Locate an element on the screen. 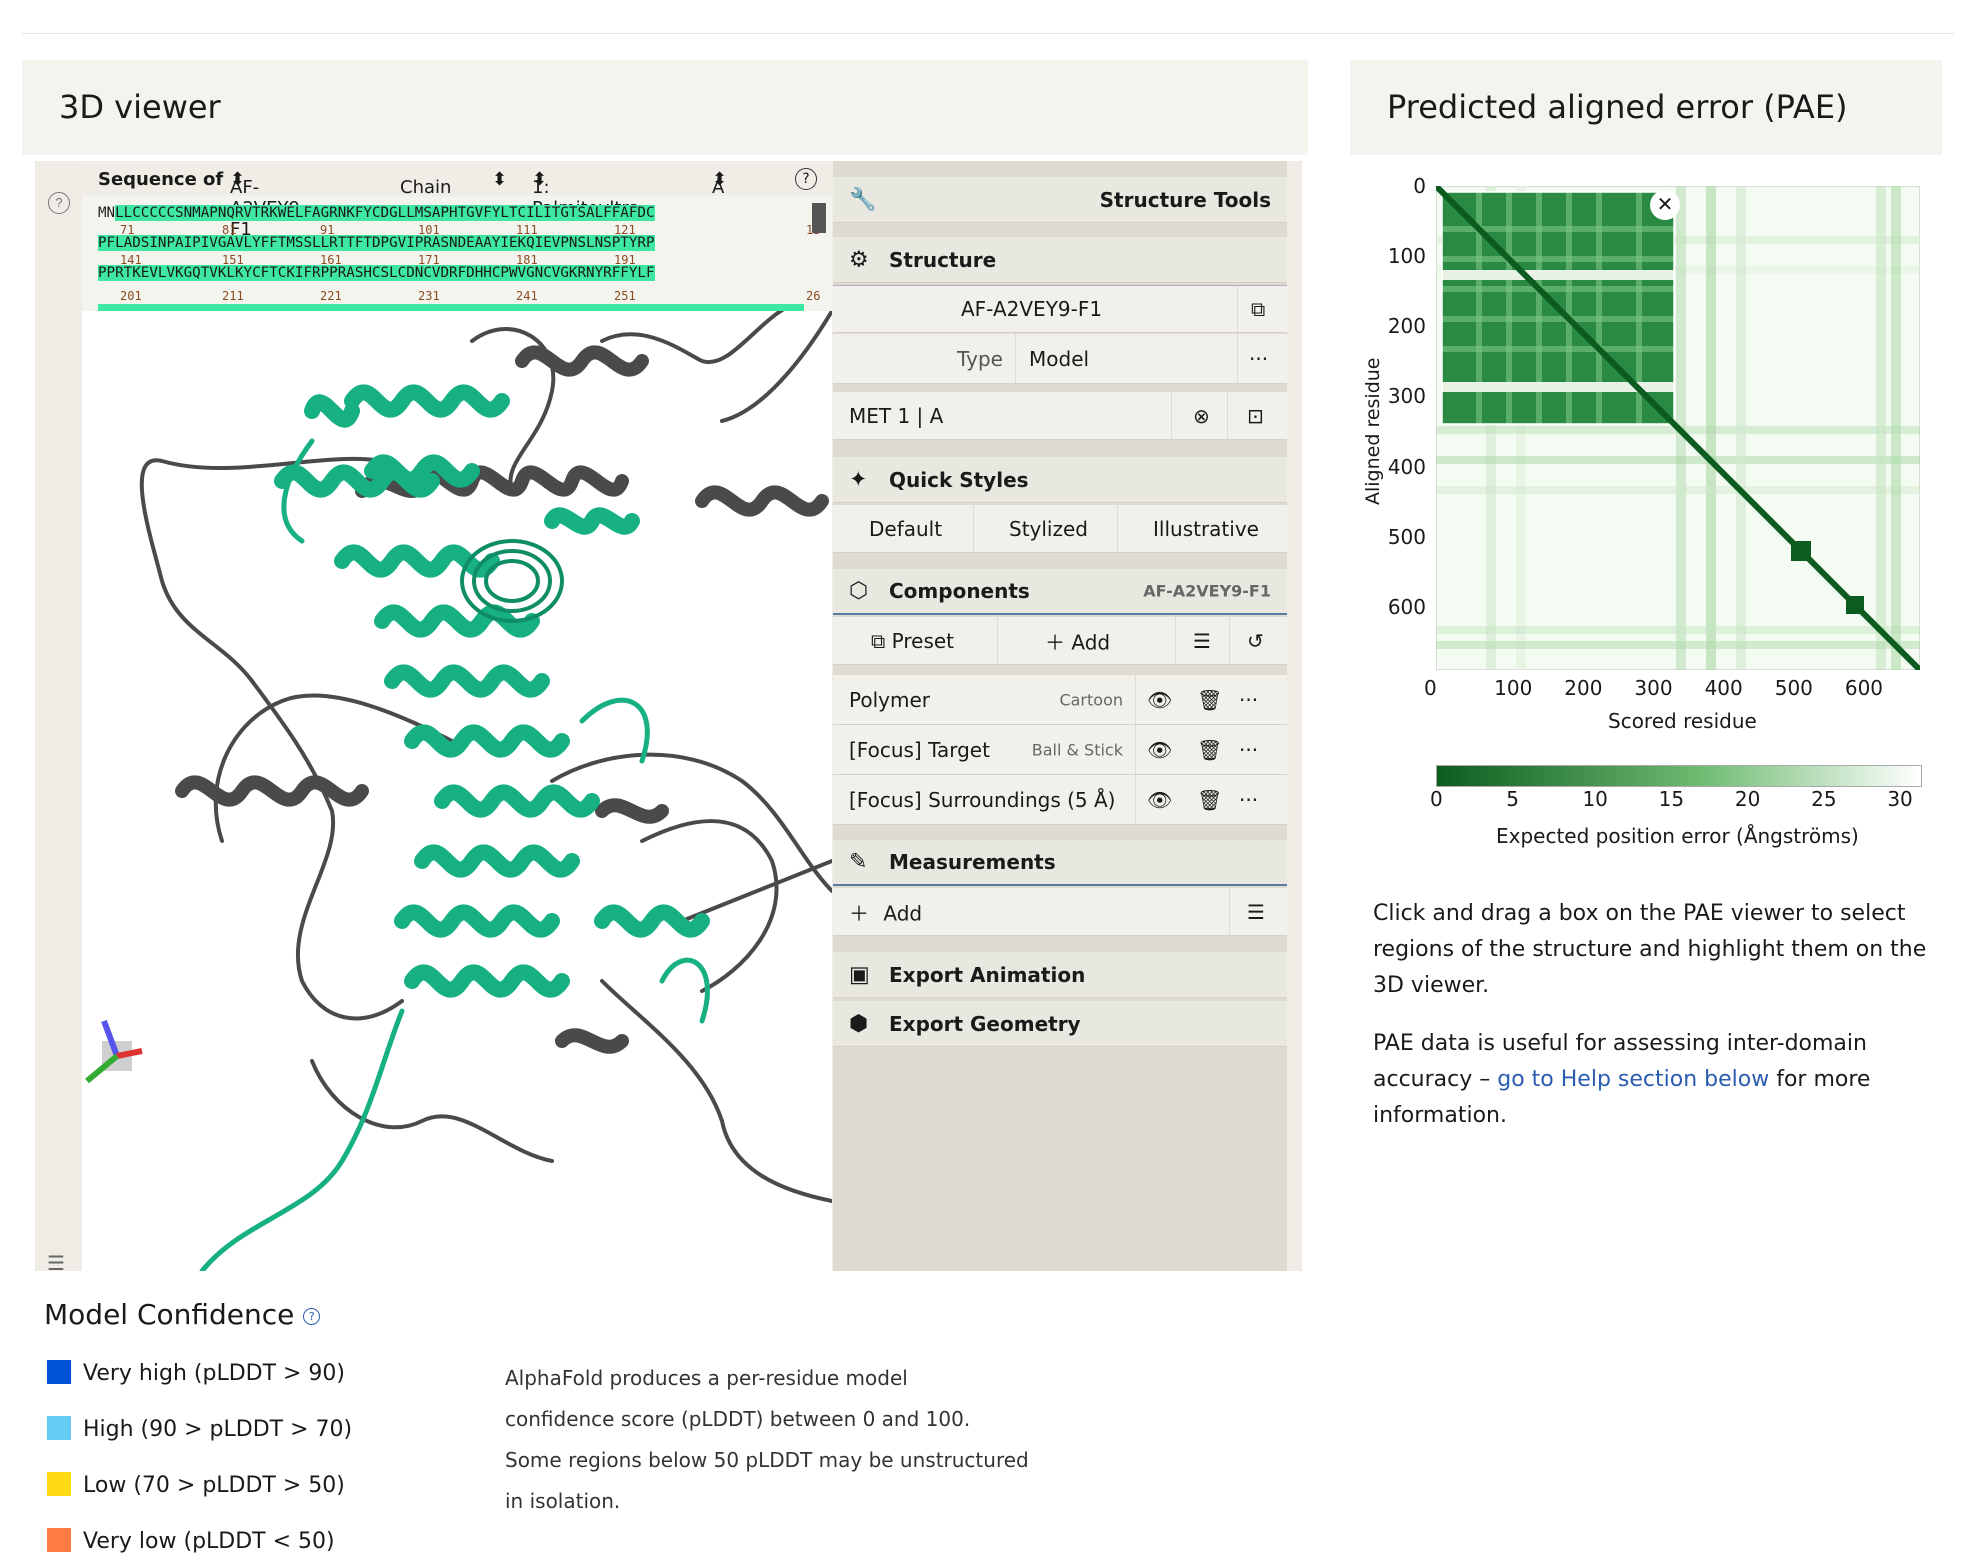 The height and width of the screenshot is (1565, 1982). settings-sliders-icon: ☰ is located at coordinates (56, 1264).